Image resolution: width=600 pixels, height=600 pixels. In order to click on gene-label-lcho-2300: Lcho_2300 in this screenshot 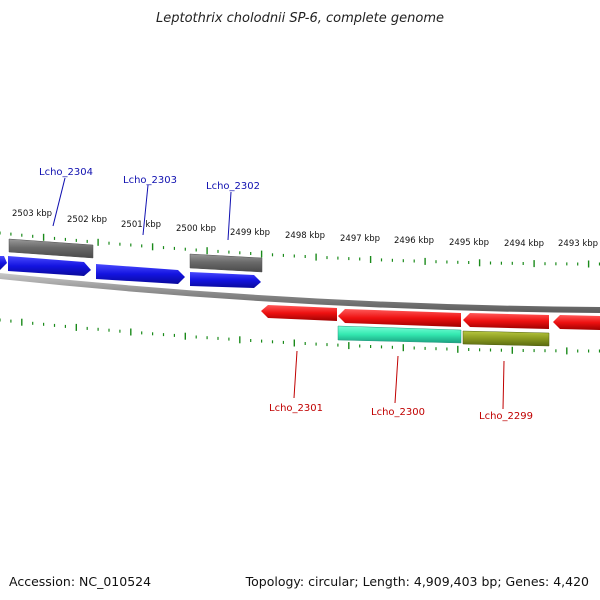, I will do `click(398, 412)`.